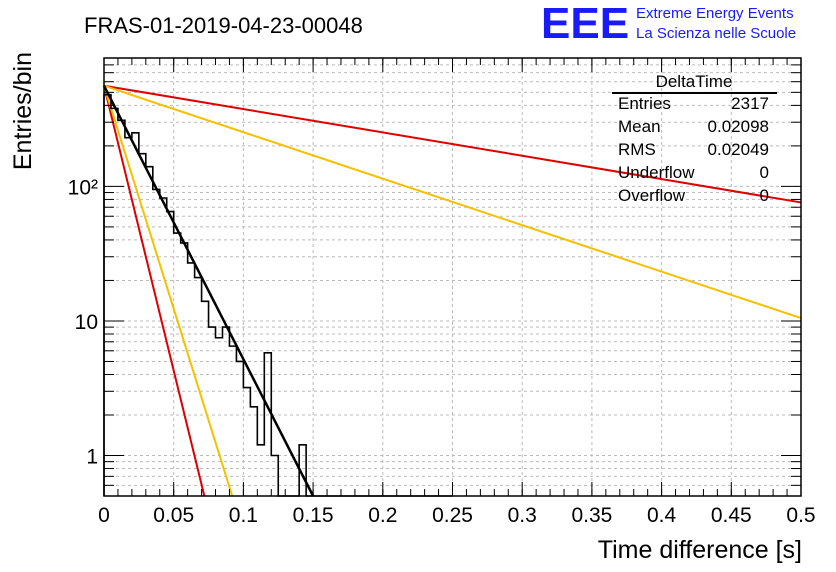  Describe the element at coordinates (639, 126) in the screenshot. I see `stats-label: Mean` at that location.